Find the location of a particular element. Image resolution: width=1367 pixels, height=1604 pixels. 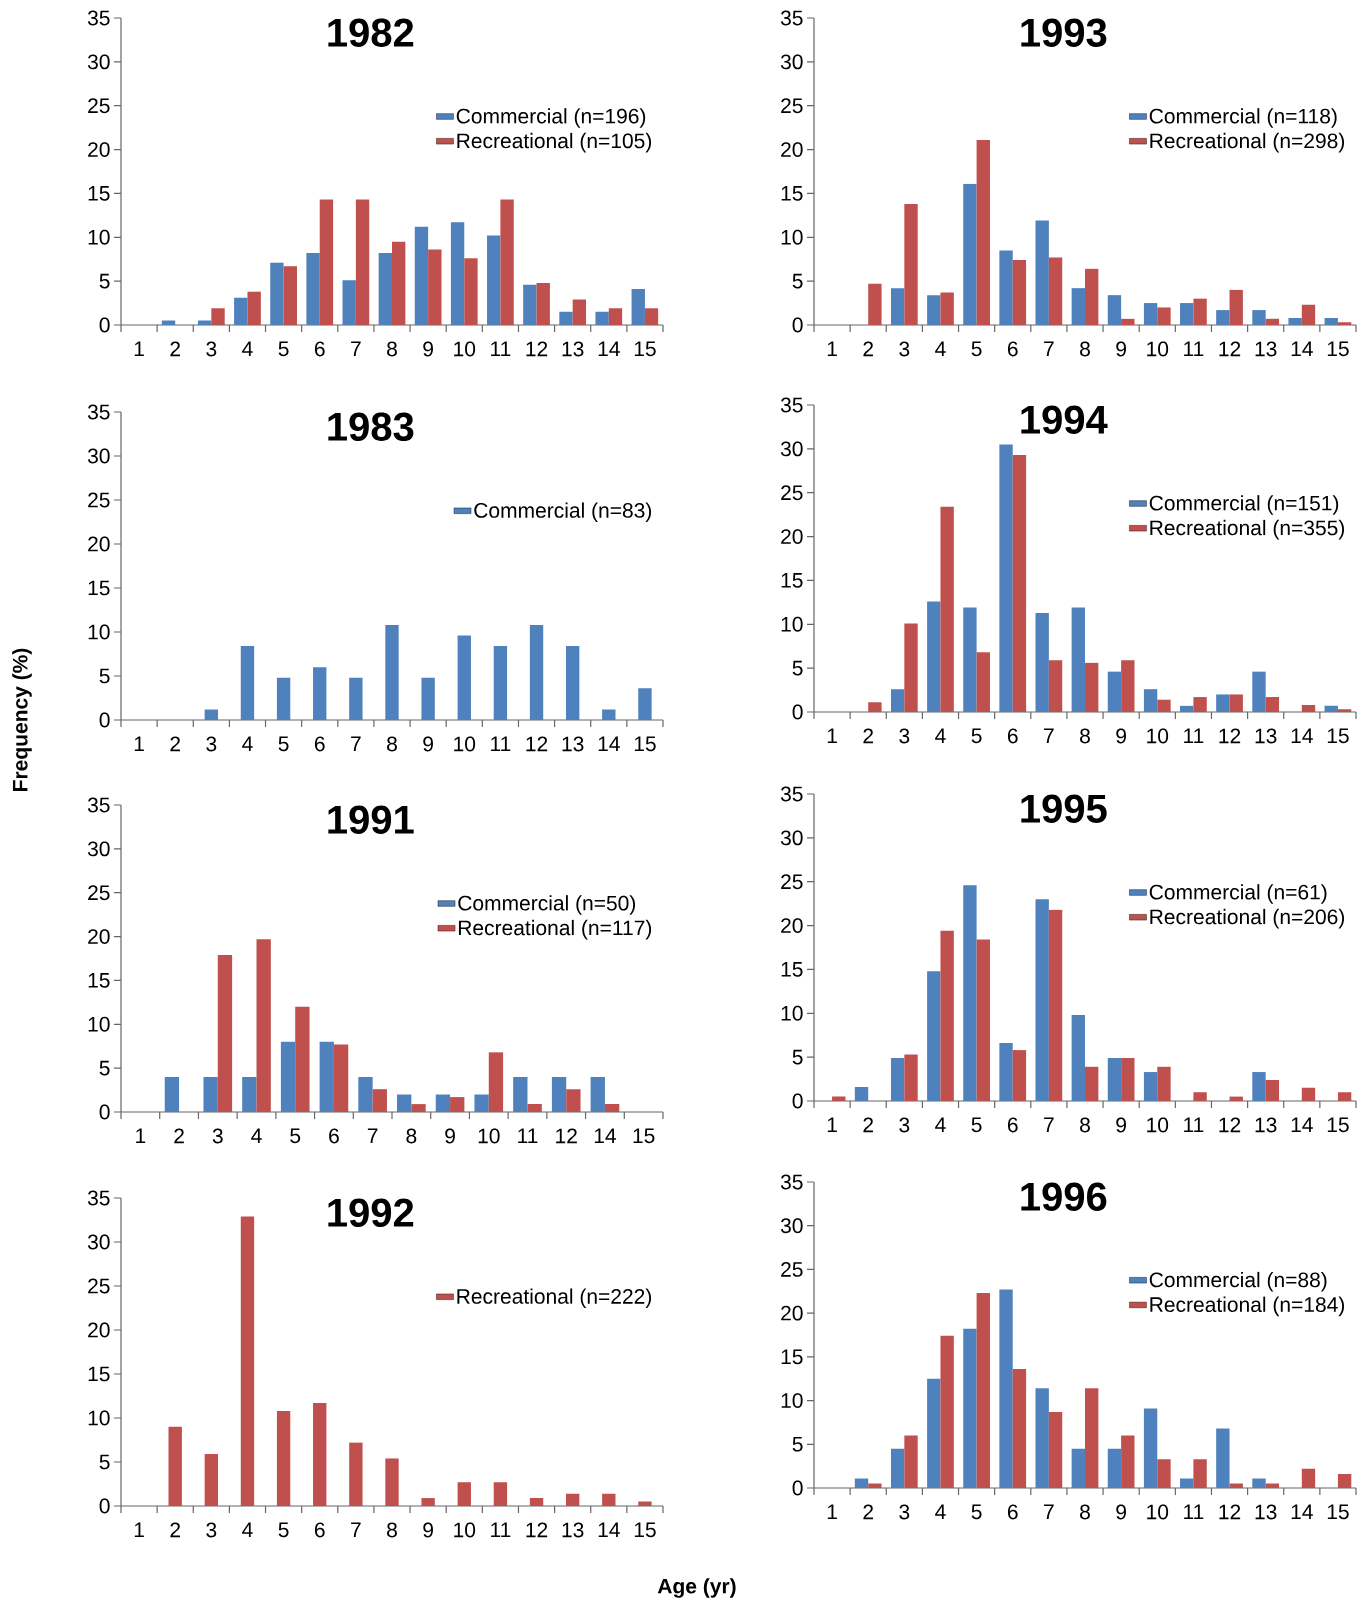

chart-title: 1993 is located at coordinates (1064, 32).